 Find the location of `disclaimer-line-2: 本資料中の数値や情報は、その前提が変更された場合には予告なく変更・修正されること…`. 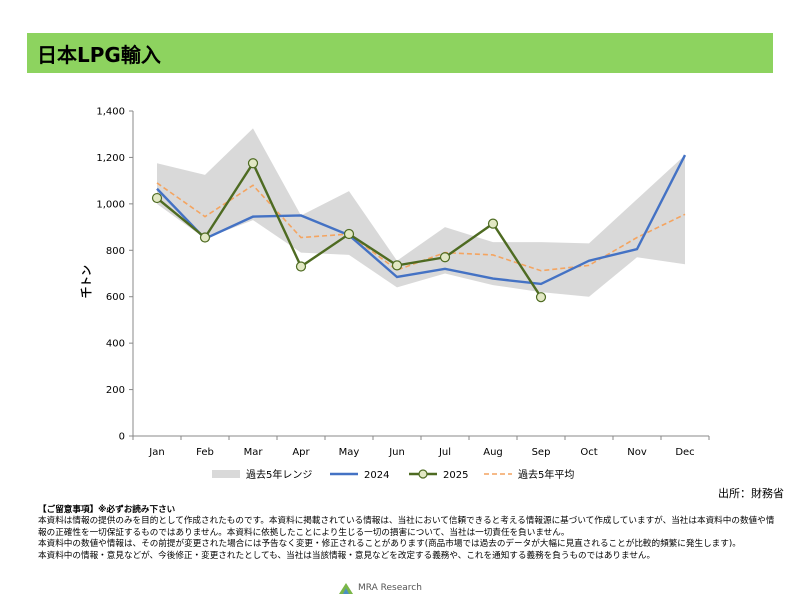

disclaimer-line-2: 本資料中の数値や情報は、その前提が変更された場合には予告なく変更・修正されること… is located at coordinates (389, 544).